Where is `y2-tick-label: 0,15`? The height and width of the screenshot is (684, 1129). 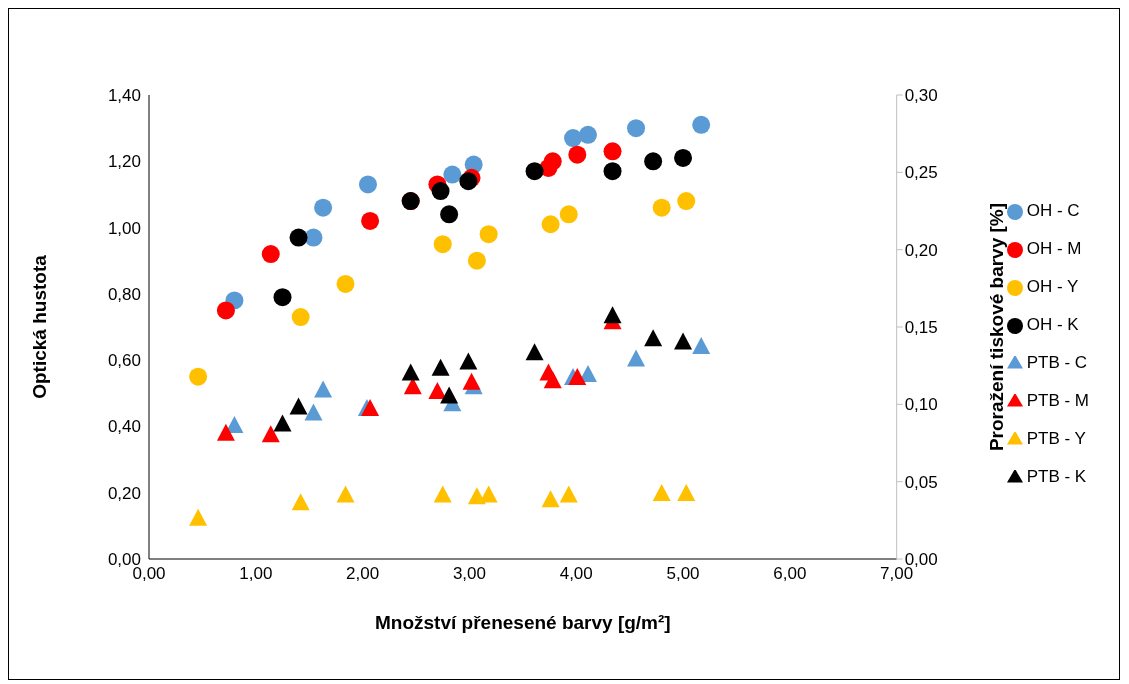 y2-tick-label: 0,15 is located at coordinates (921, 328).